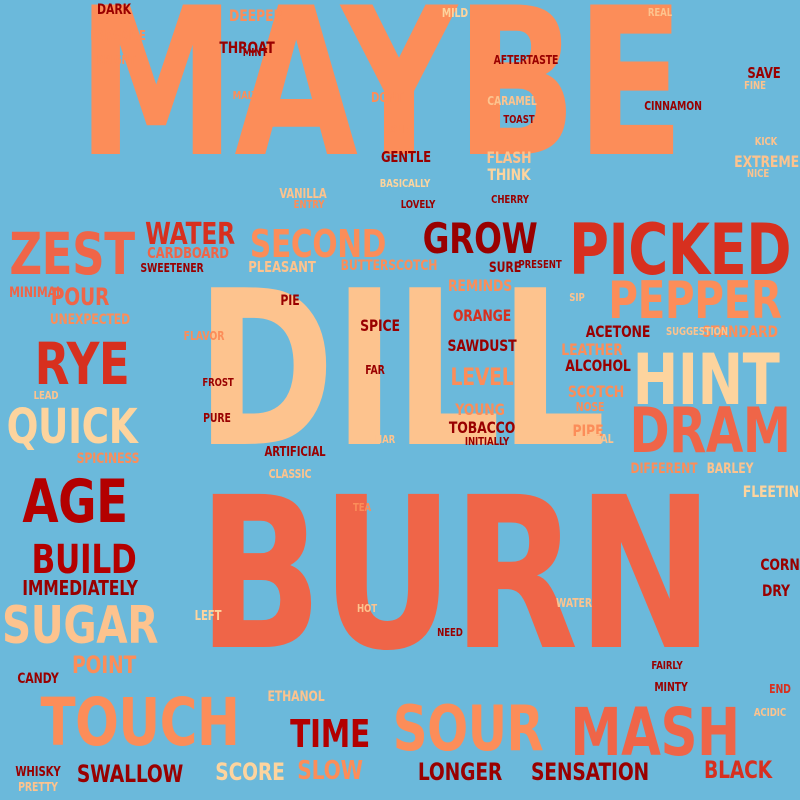 The image size is (800, 800). What do you see at coordinates (771, 491) in the screenshot?
I see `word-fleeting: FLEETING` at bounding box center [771, 491].